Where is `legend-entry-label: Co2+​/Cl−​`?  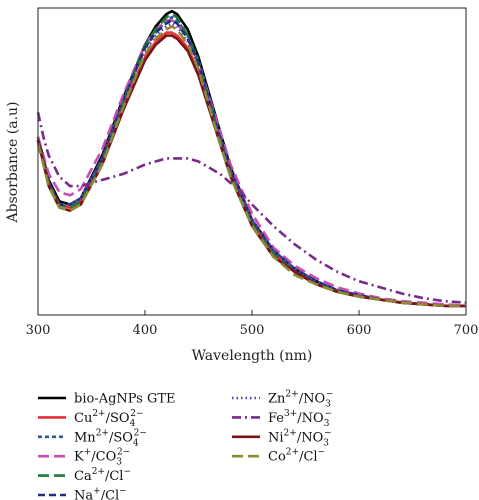
legend-entry-label: Co2+​/Cl−​ is located at coordinates (296, 456).